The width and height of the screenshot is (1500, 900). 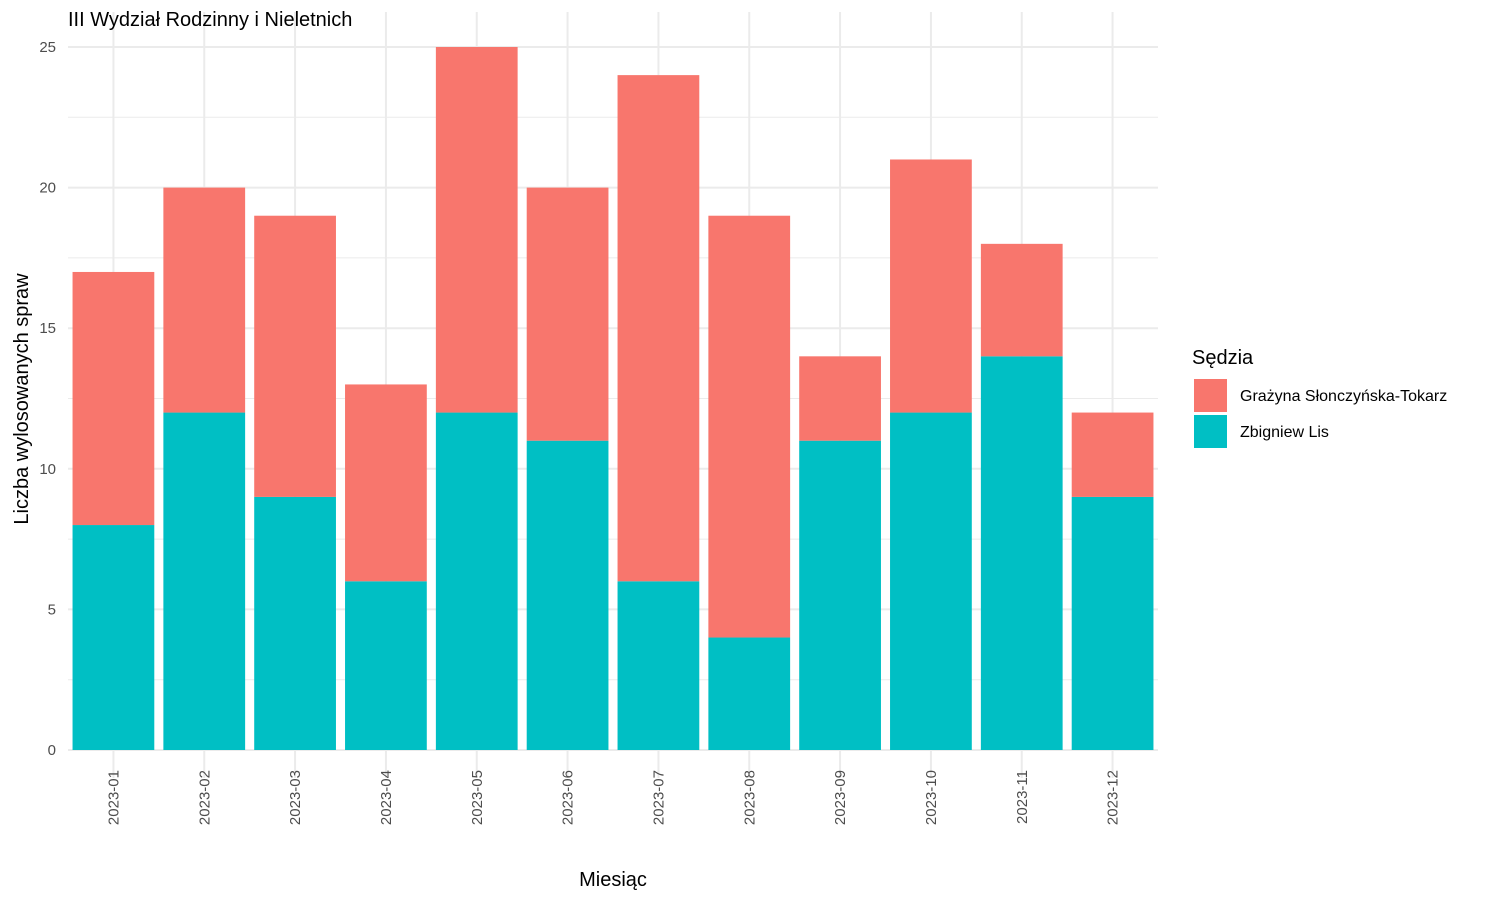 I want to click on x-tick-label: 2023-06, so click(x=568, y=797).